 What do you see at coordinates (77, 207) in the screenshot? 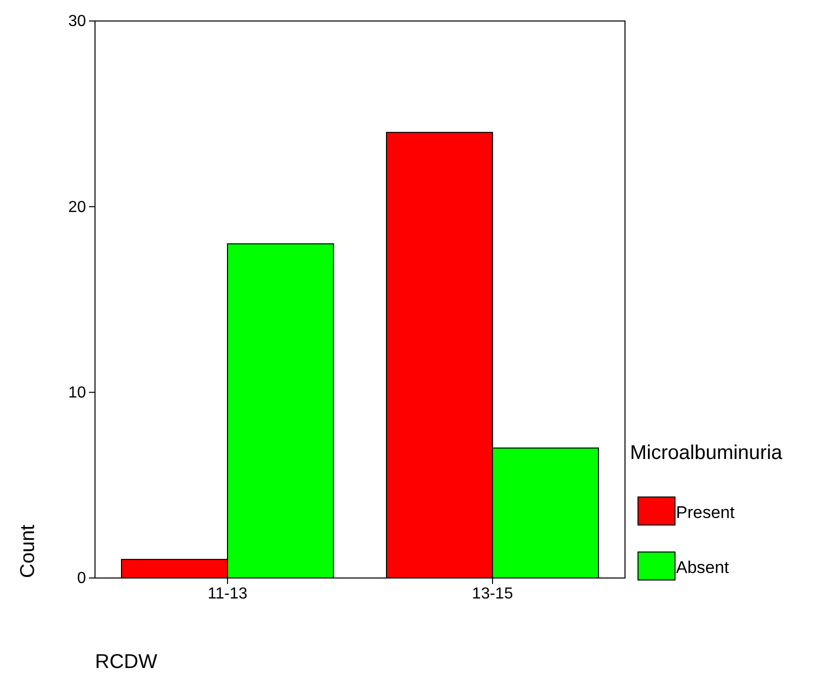
I see `y-tick-label: 20` at bounding box center [77, 207].